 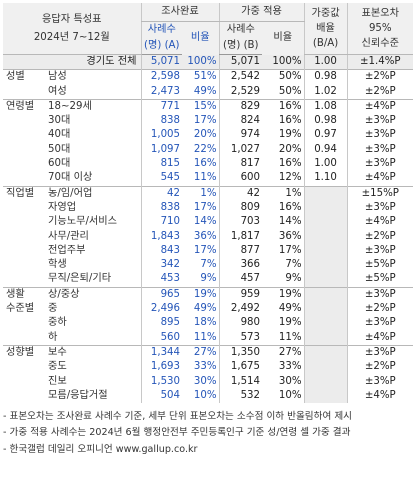 I want to click on ratio-b: 30%, so click(x=290, y=381).